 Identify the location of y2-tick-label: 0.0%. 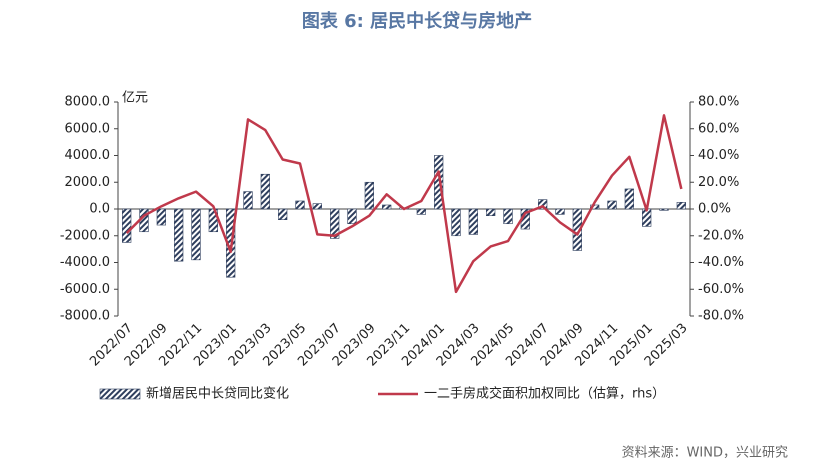
(714, 209).